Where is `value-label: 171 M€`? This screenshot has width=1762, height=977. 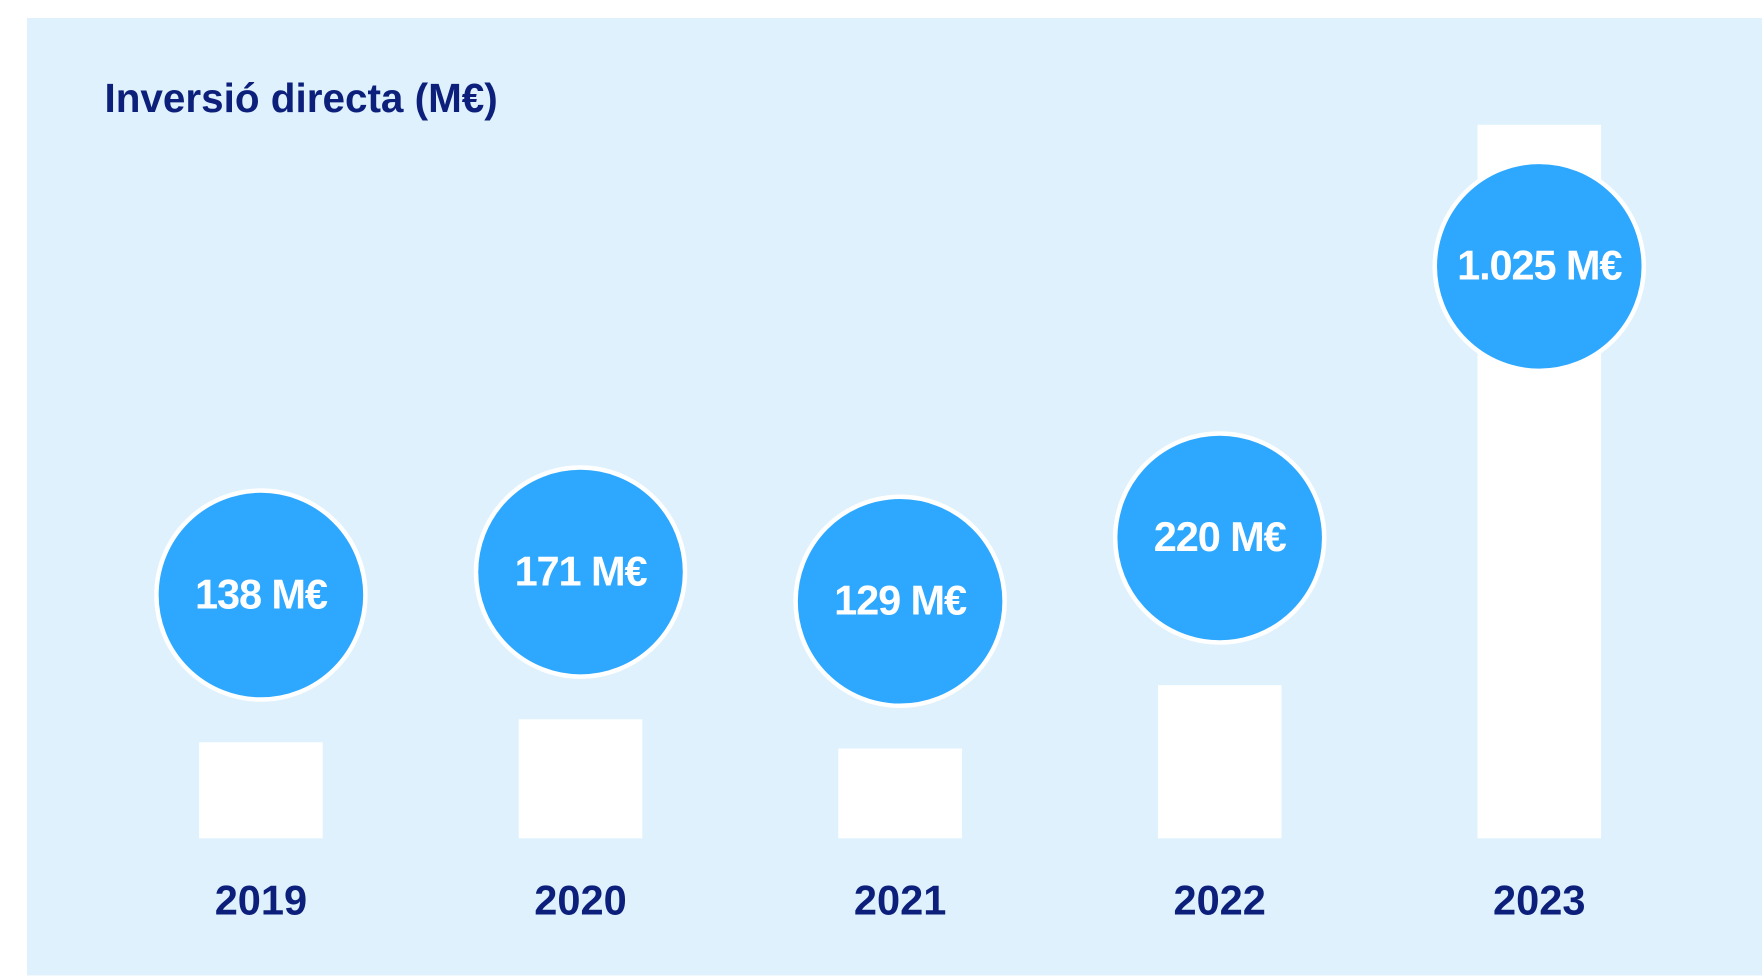 value-label: 171 M€ is located at coordinates (581, 570).